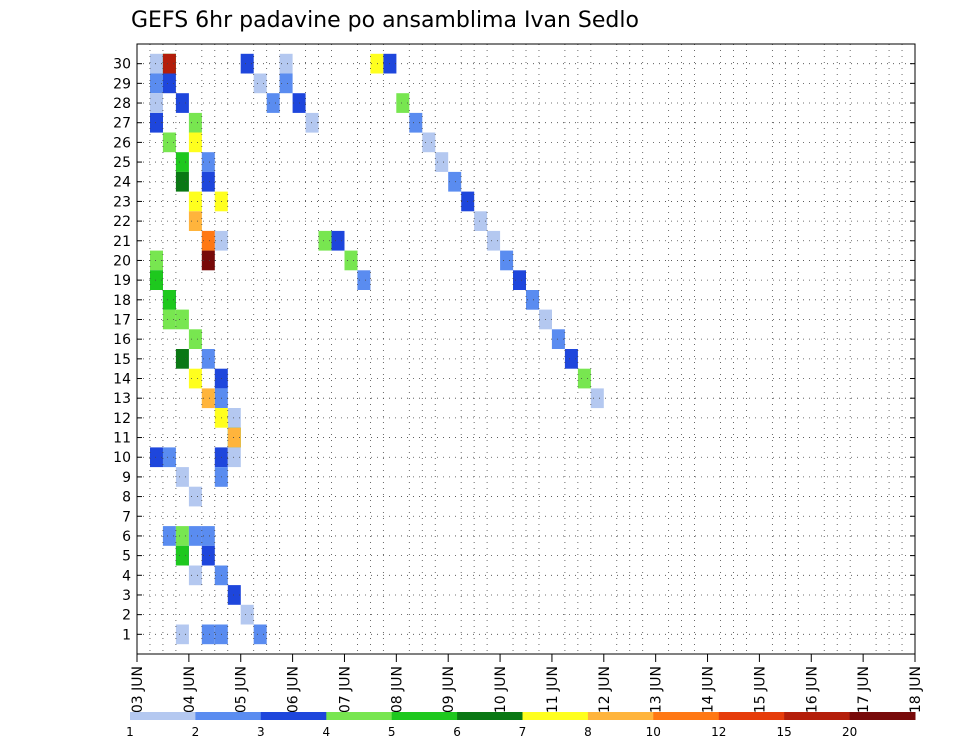 The width and height of the screenshot is (960, 747). I want to click on y-tick-label: 21, so click(122, 242).